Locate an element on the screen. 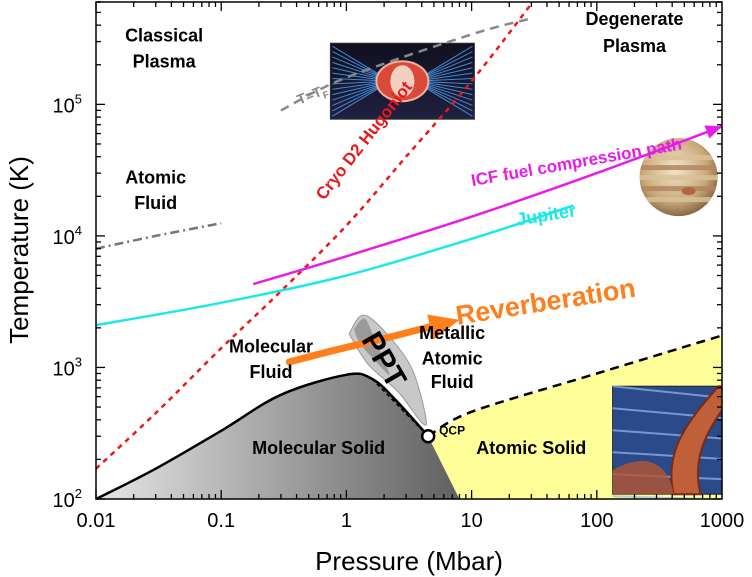  annotation-molecular-solid: Molecular Solid is located at coordinates (318, 448).